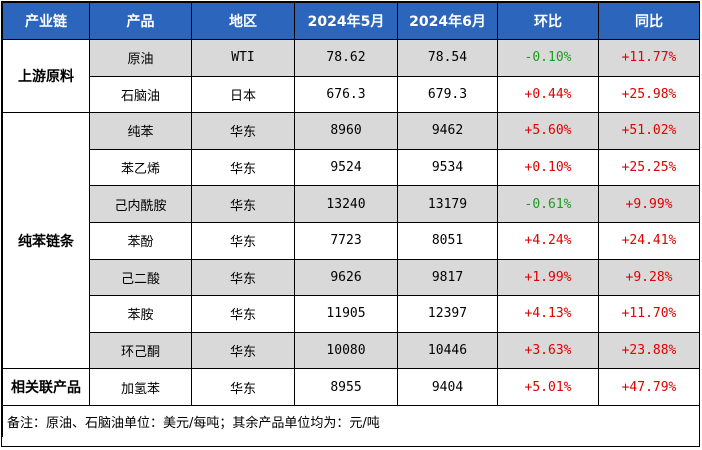 The image size is (702, 450). What do you see at coordinates (243, 94) in the screenshot?
I see `region-cell: 日本` at bounding box center [243, 94].